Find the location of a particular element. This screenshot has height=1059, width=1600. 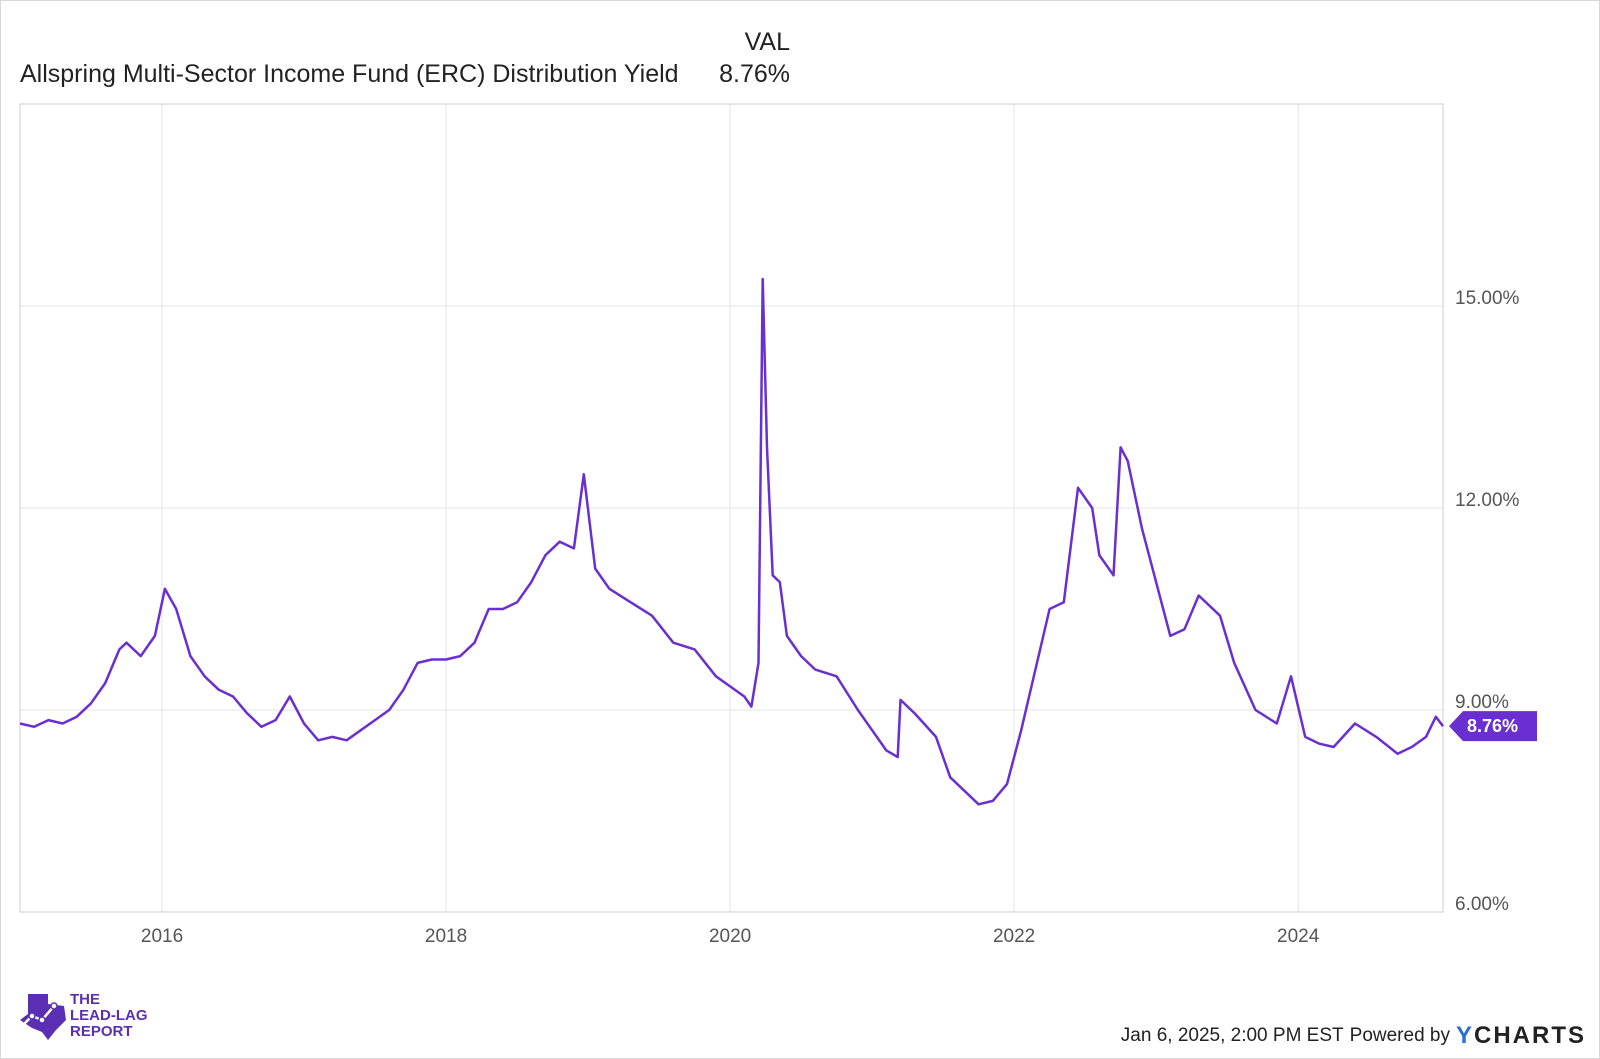

logo-text: THE LEAD-LAG REPORT is located at coordinates (109, 1016).